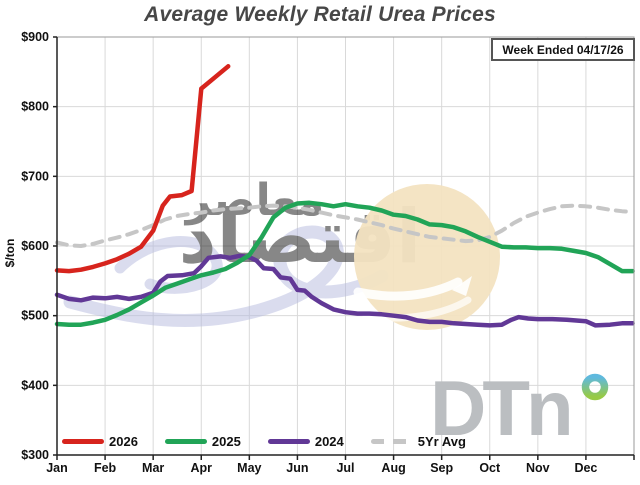 The width and height of the screenshot is (640, 485). What do you see at coordinates (57, 468) in the screenshot?
I see `x-tick-label: Jan` at bounding box center [57, 468].